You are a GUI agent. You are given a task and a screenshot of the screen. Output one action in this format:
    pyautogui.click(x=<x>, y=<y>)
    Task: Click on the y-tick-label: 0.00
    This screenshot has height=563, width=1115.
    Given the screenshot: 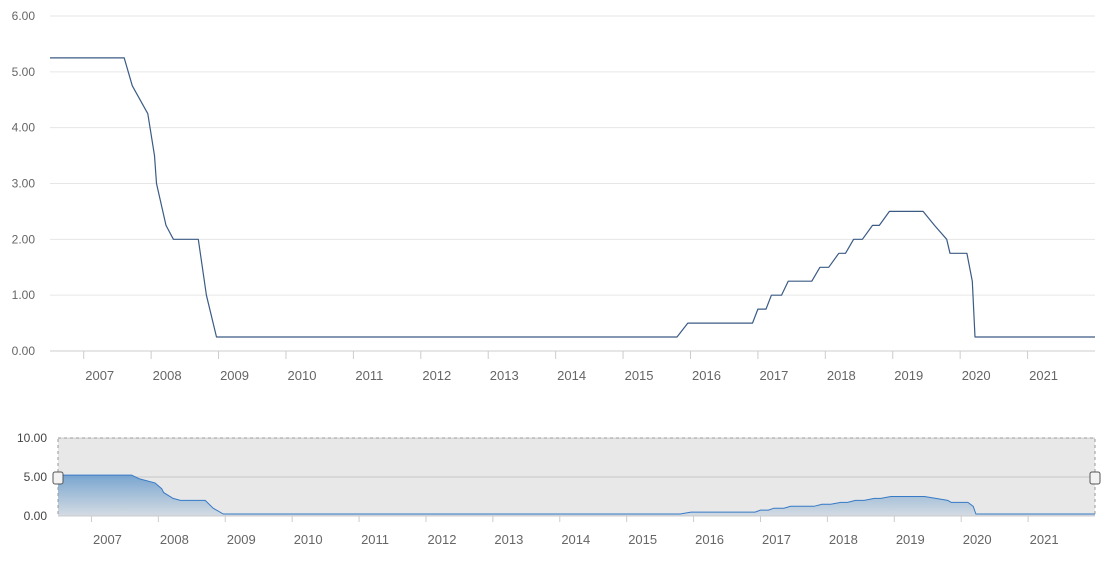 What is the action you would take?
    pyautogui.click(x=24, y=351)
    